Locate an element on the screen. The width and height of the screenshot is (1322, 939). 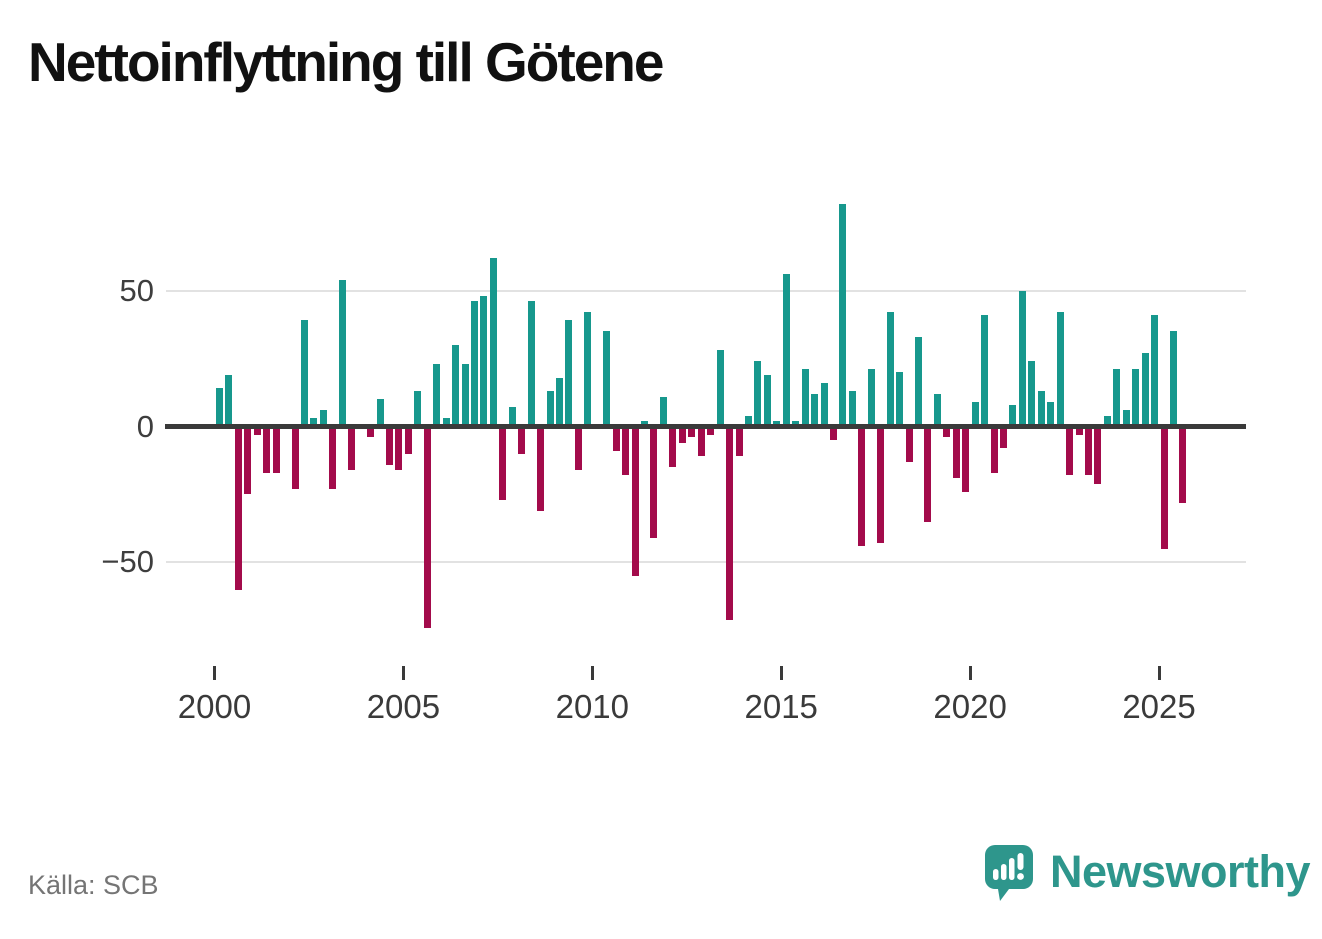
x-tick-2000 is located at coordinates (214, 673).